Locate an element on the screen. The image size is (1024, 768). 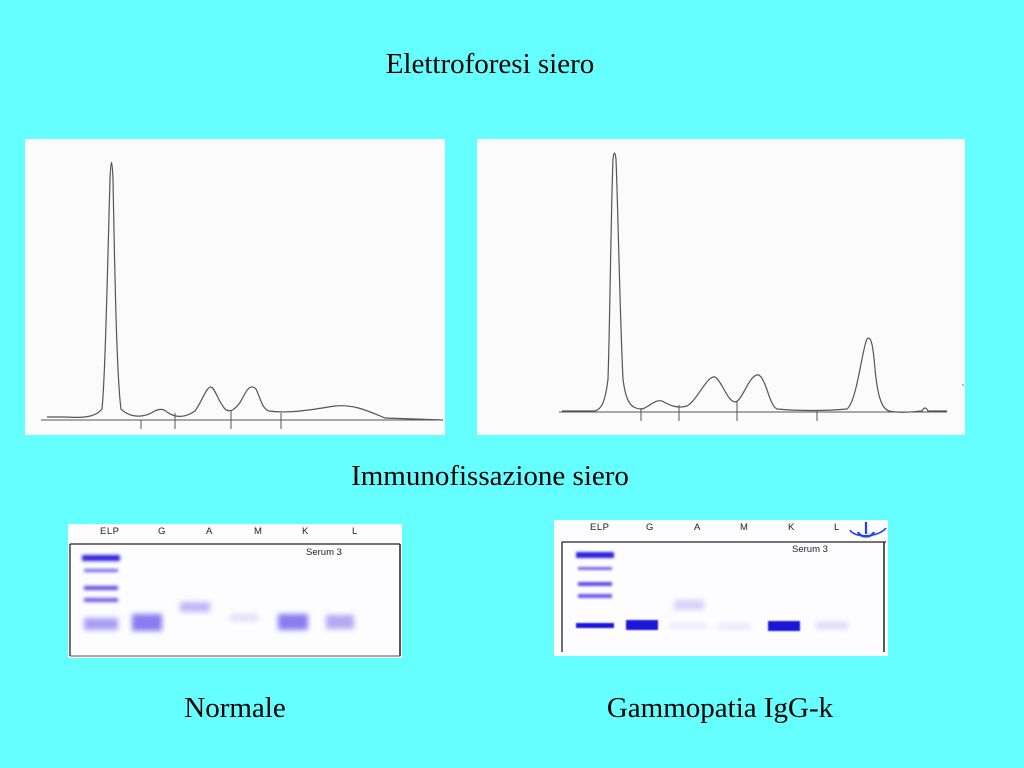
gel-gammopathy-graphic: ELP G A M K L Serum 3 is located at coordinates (724, 587).